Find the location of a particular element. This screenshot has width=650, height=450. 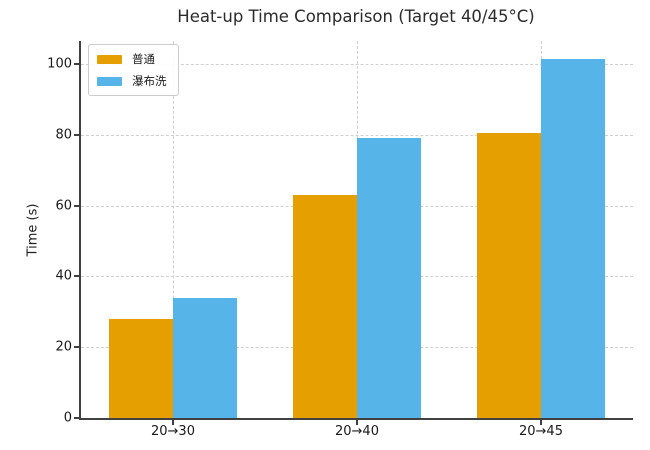

bar-普通-20→30 is located at coordinates (140, 368).